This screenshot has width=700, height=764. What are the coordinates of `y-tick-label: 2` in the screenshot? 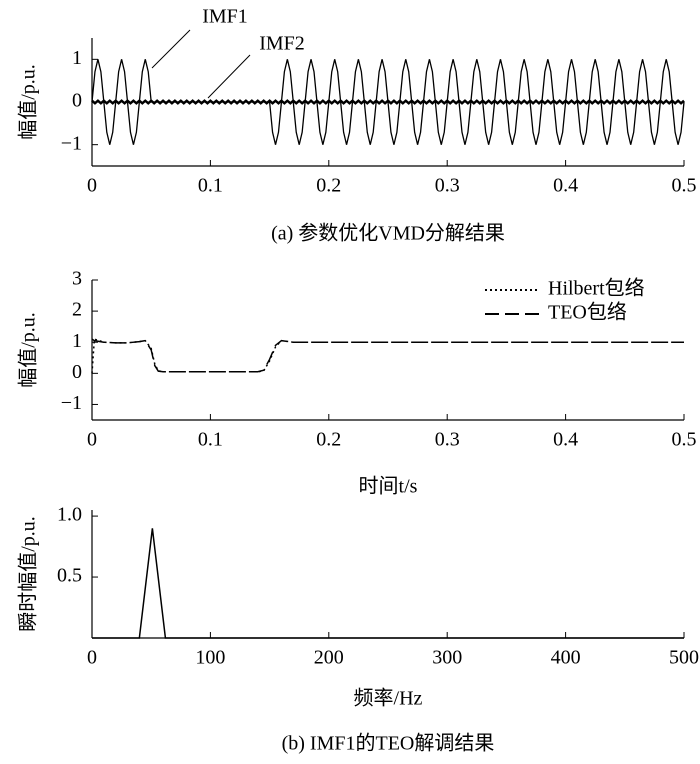 It's located at (77, 310).